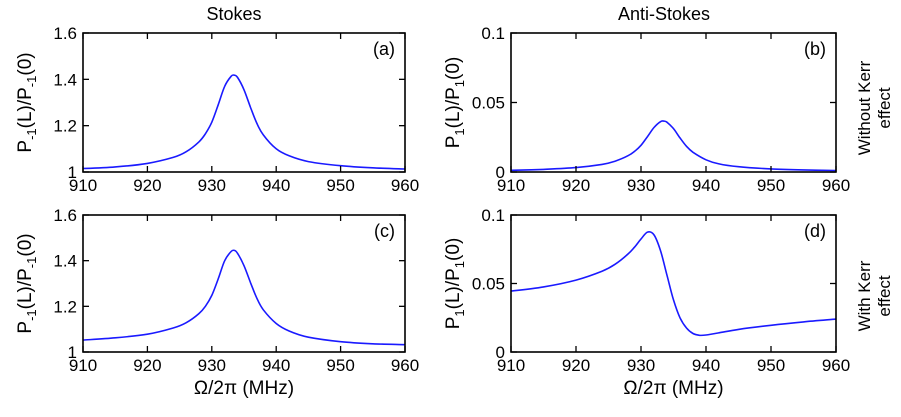 This screenshot has height=417, width=901. I want to click on row-label-without-kerr-line1: Without Kerr, so click(864, 107).